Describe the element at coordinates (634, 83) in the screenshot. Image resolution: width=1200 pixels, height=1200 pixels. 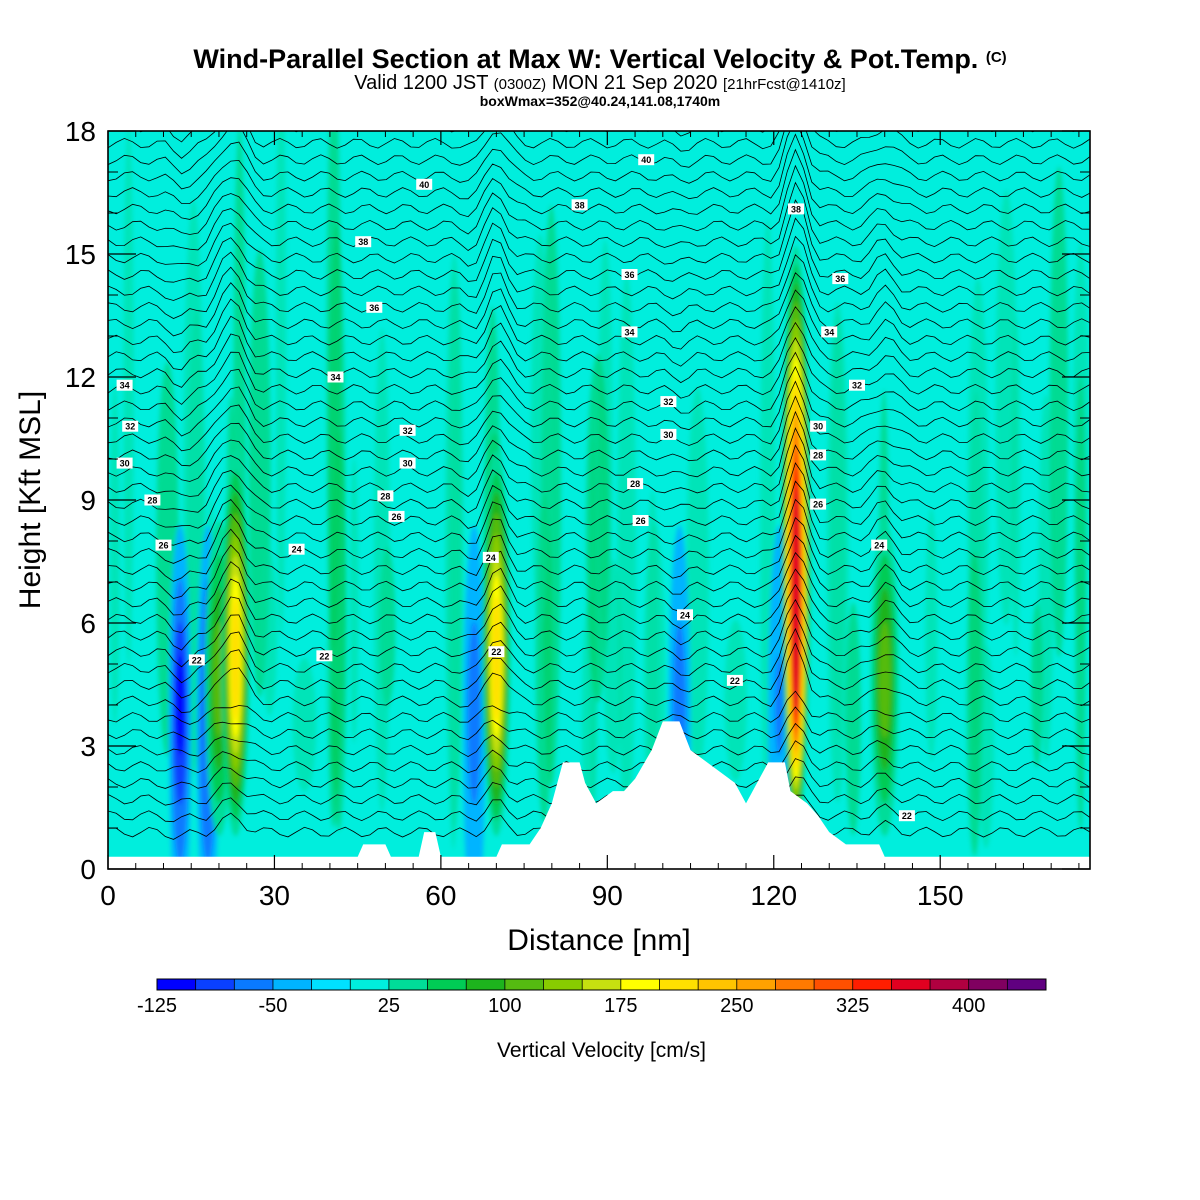
I see `valid-date: MON 21 Sep 2020` at that location.